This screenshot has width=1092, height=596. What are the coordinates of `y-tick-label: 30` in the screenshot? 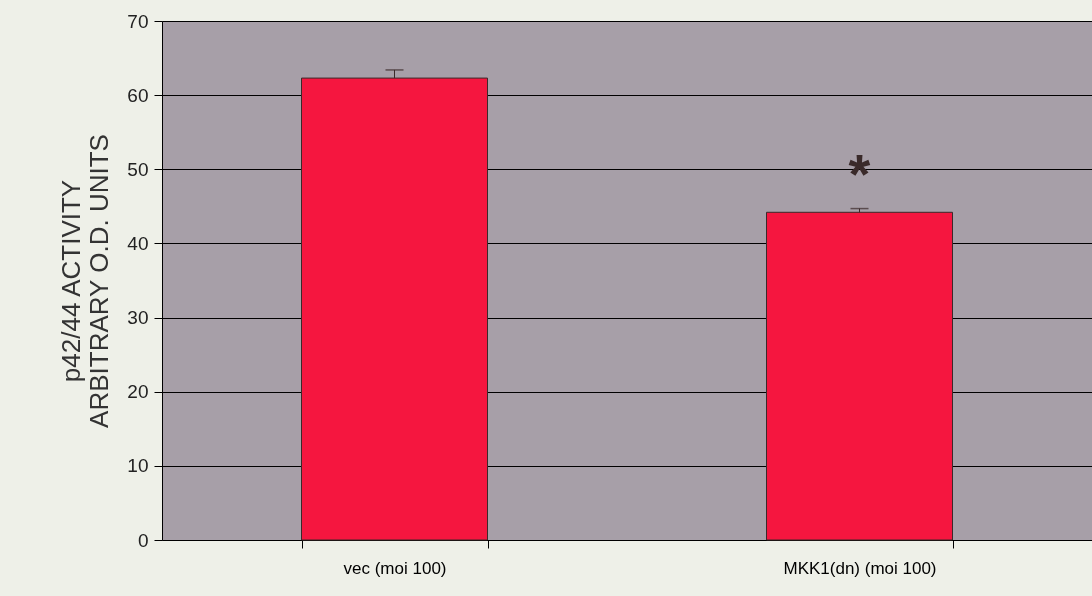 It's located at (138, 318).